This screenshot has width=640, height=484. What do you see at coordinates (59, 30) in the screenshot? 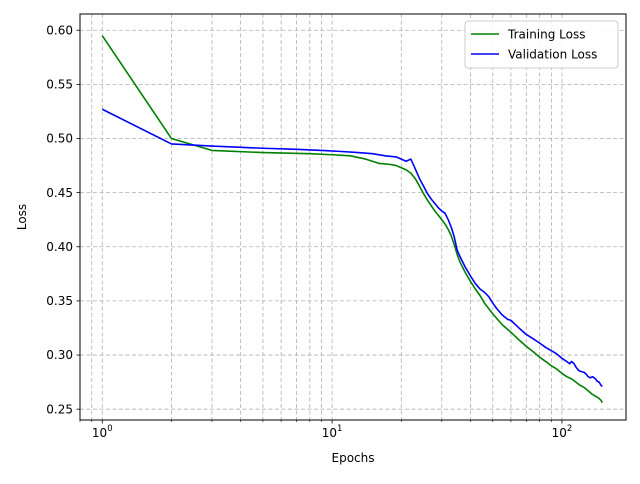
I see `y-tick-label: 0.60` at bounding box center [59, 30].